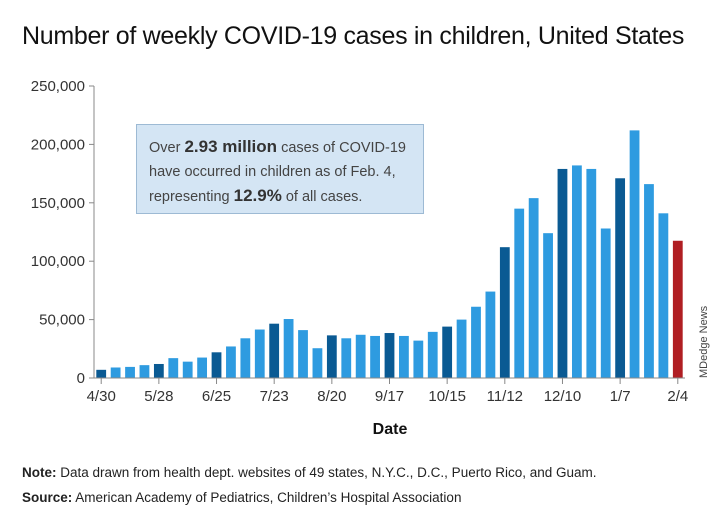  Describe the element at coordinates (257, 195) in the screenshot. I see `callout-percent: 12.9%` at that location.